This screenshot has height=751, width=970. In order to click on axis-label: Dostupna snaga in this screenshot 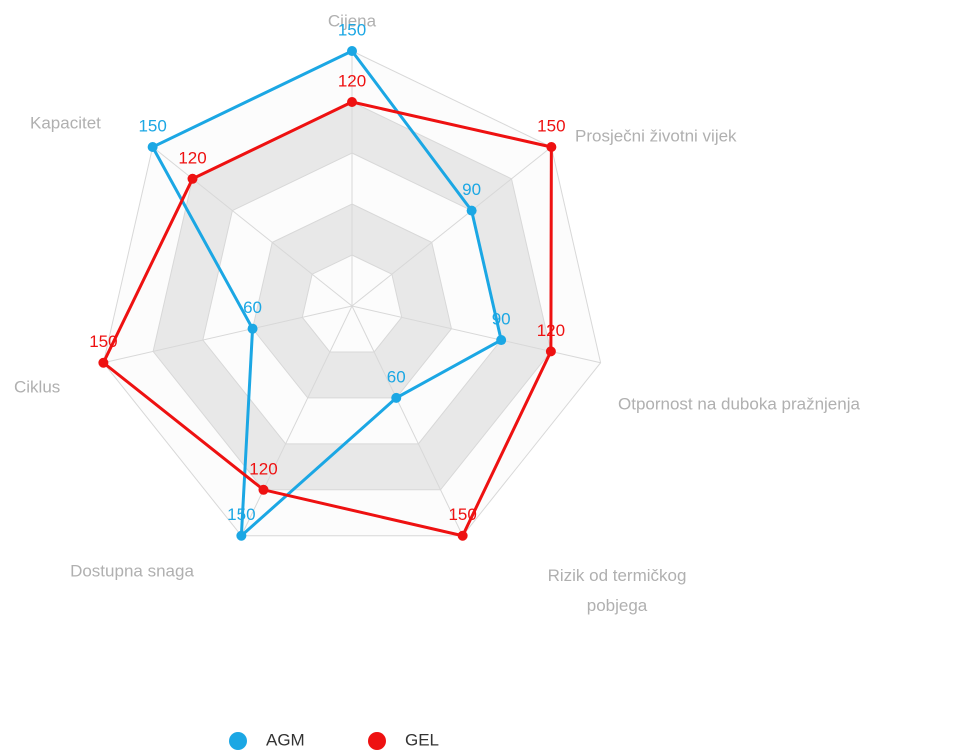, I will do `click(132, 570)`.